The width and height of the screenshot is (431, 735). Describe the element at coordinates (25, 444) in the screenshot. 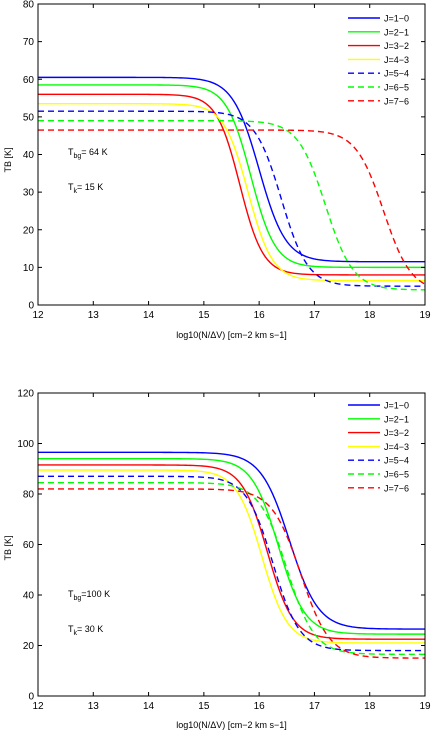

I see `y-tick-label: 100` at that location.